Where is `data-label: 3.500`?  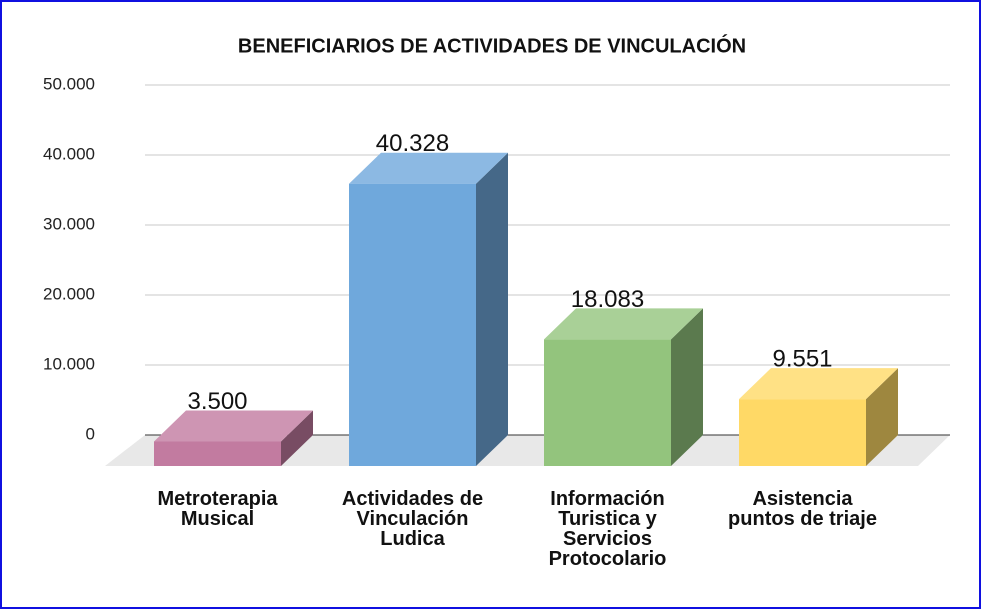 data-label: 3.500 is located at coordinates (217, 401).